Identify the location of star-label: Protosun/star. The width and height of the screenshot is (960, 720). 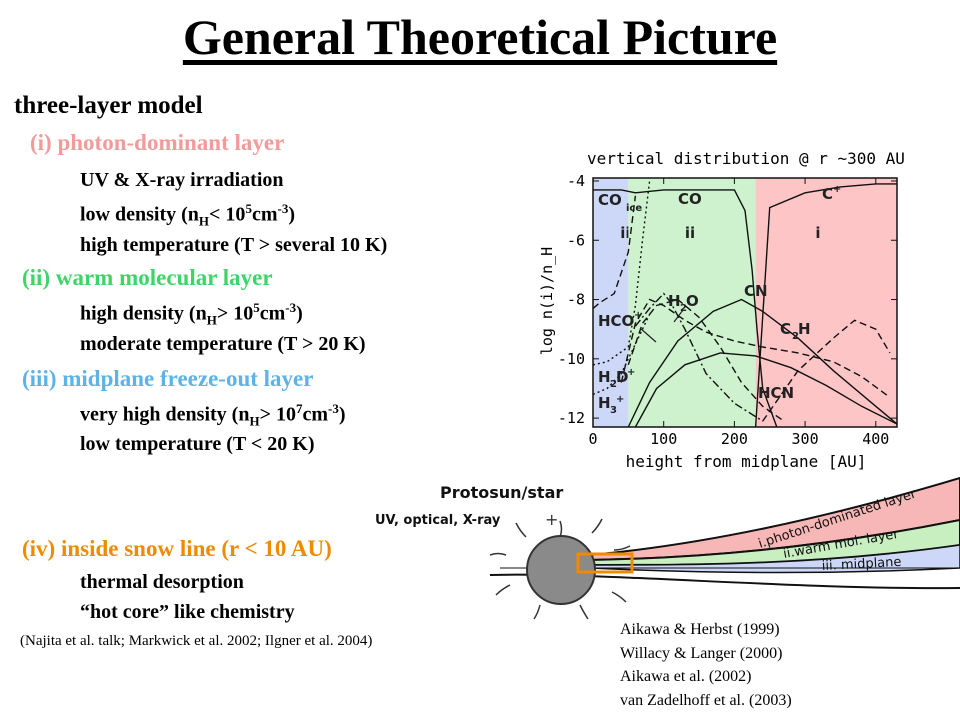
(501, 492).